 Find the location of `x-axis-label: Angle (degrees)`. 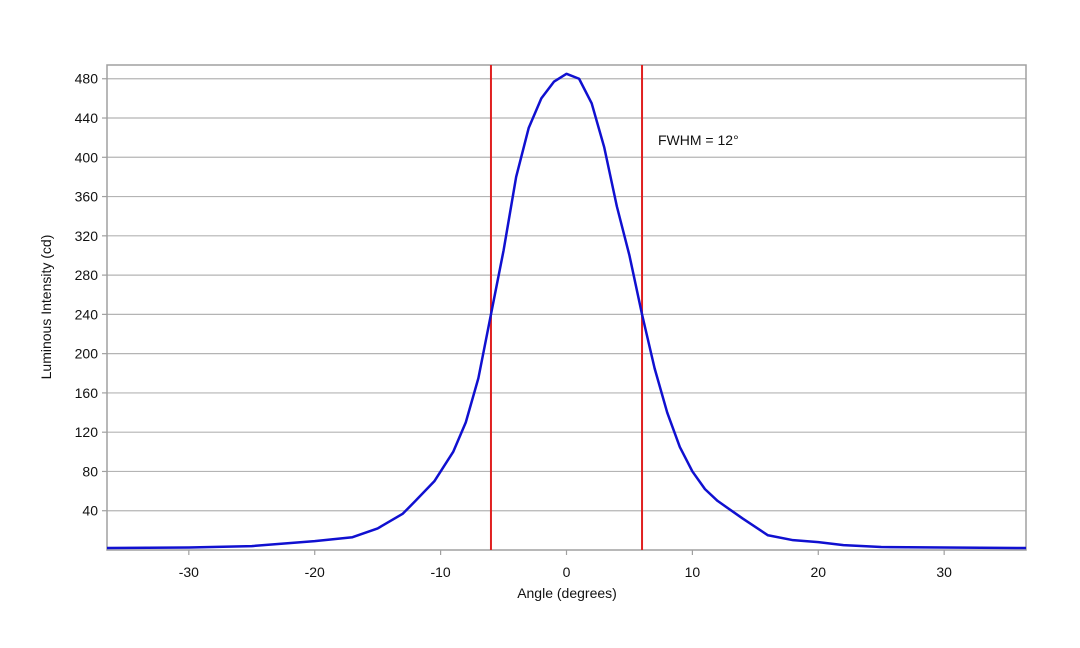

x-axis-label: Angle (degrees) is located at coordinates (567, 593).